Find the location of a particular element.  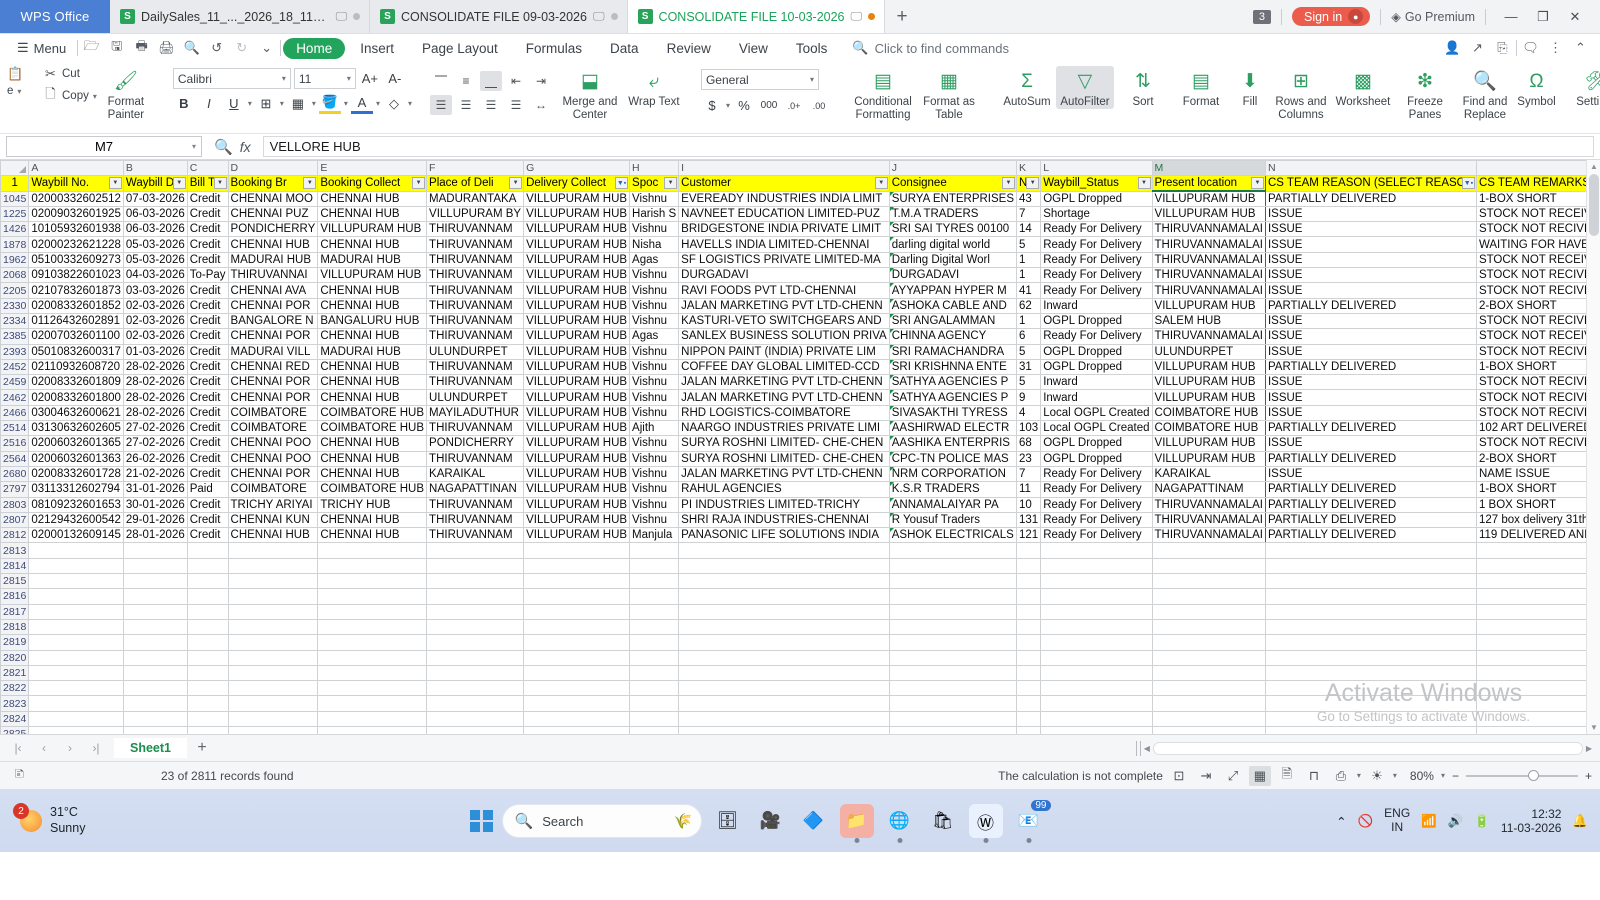

column-header-B: B is located at coordinates (155, 168).